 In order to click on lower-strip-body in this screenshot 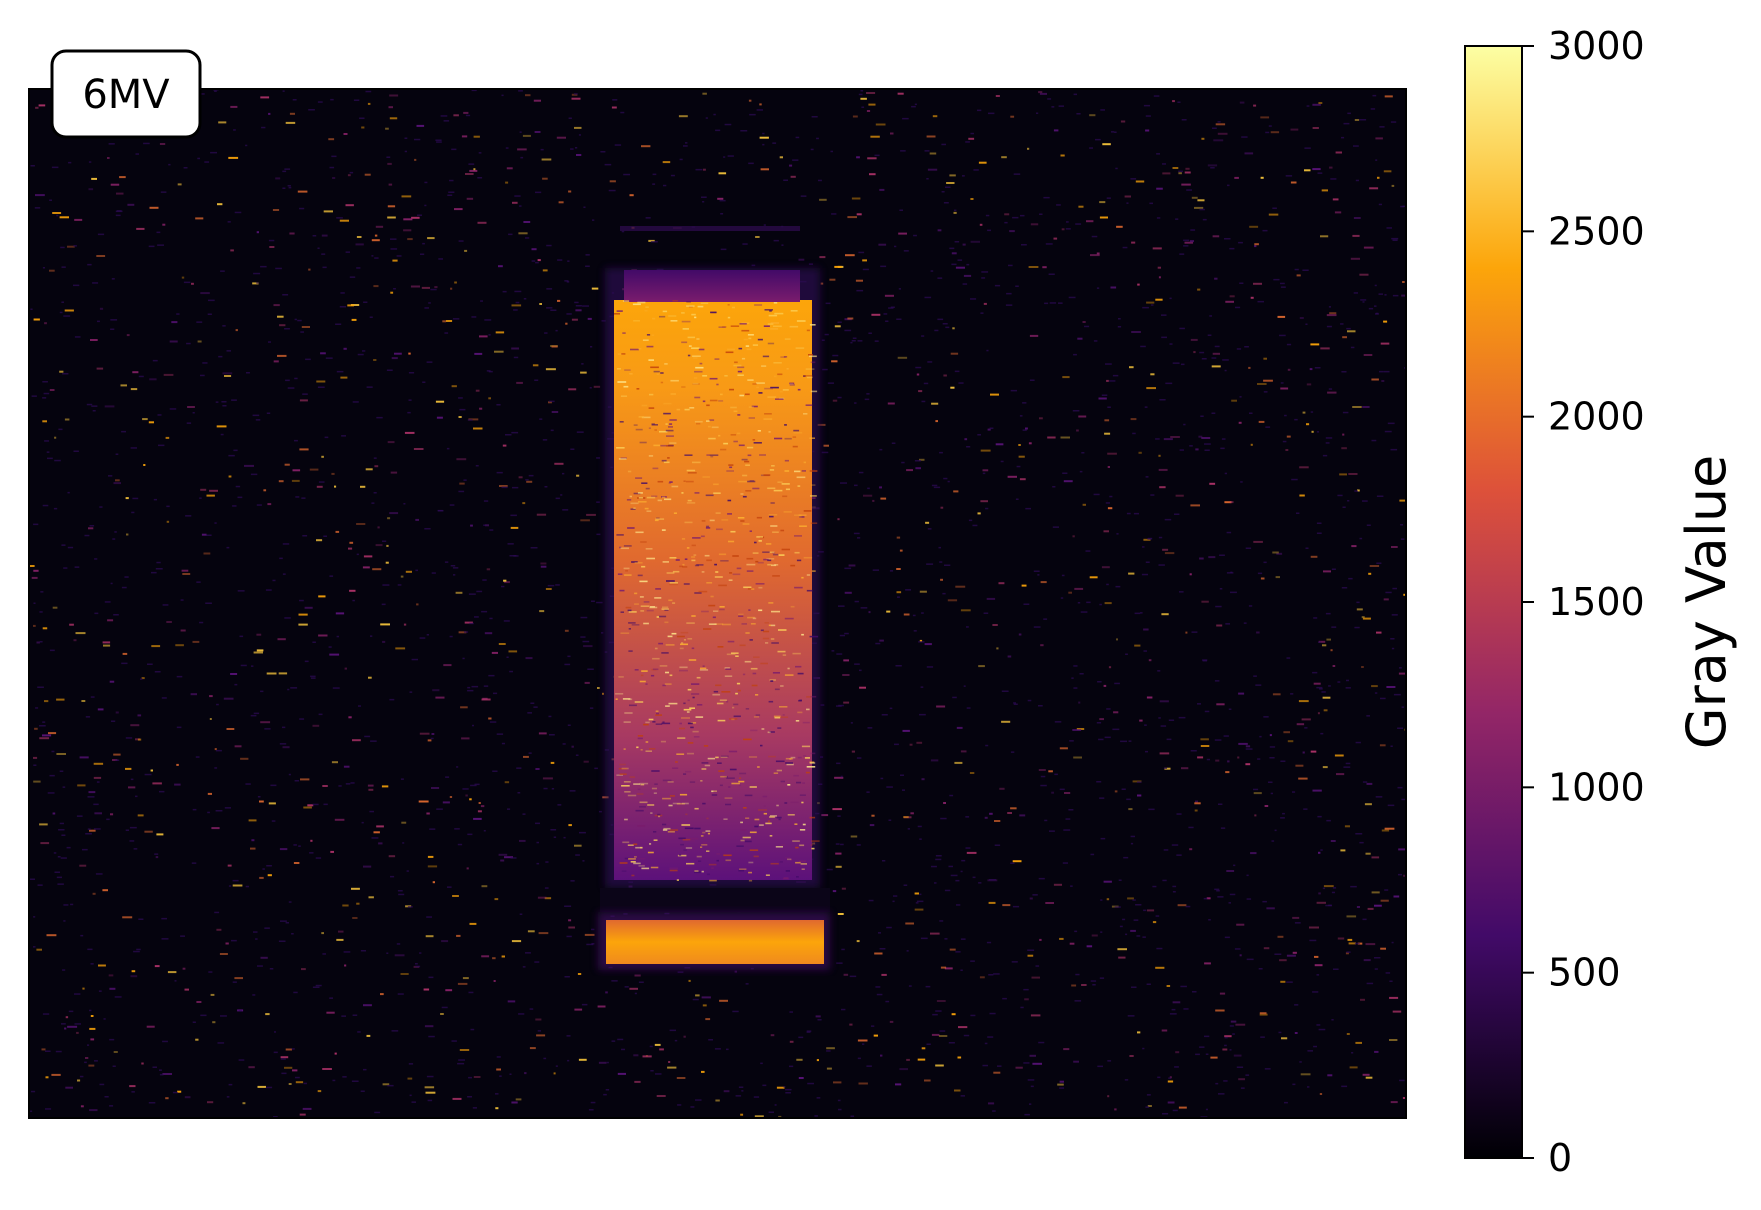, I will do `click(715, 942)`.